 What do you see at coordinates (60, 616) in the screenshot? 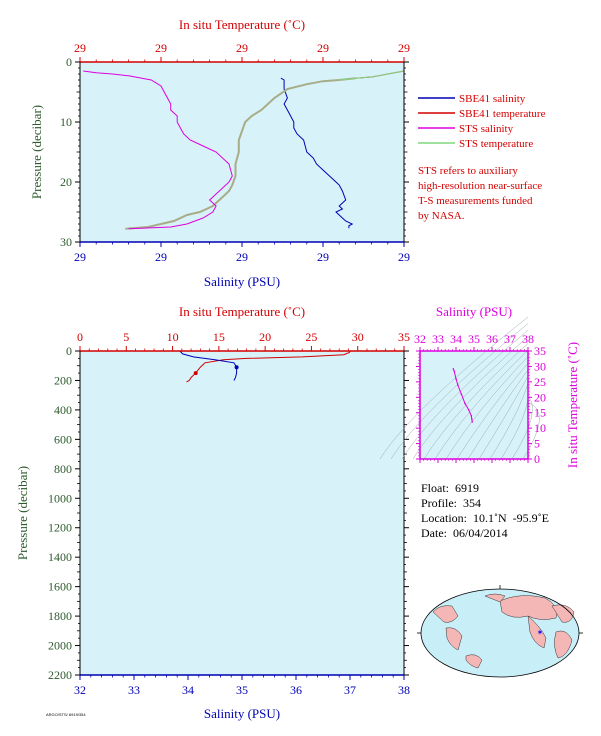
I see `bottom-pressure-tick-label: 1800` at bounding box center [60, 616].